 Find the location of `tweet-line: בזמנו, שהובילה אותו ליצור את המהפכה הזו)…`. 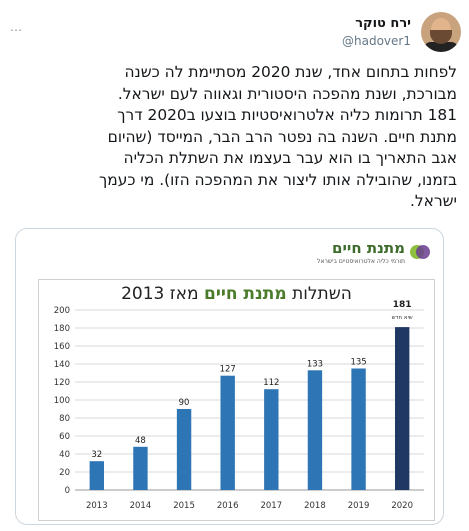

tweet-line: בזמנו, שהובילה אותו ליצור את המהפכה הזו)… is located at coordinates (278, 179).